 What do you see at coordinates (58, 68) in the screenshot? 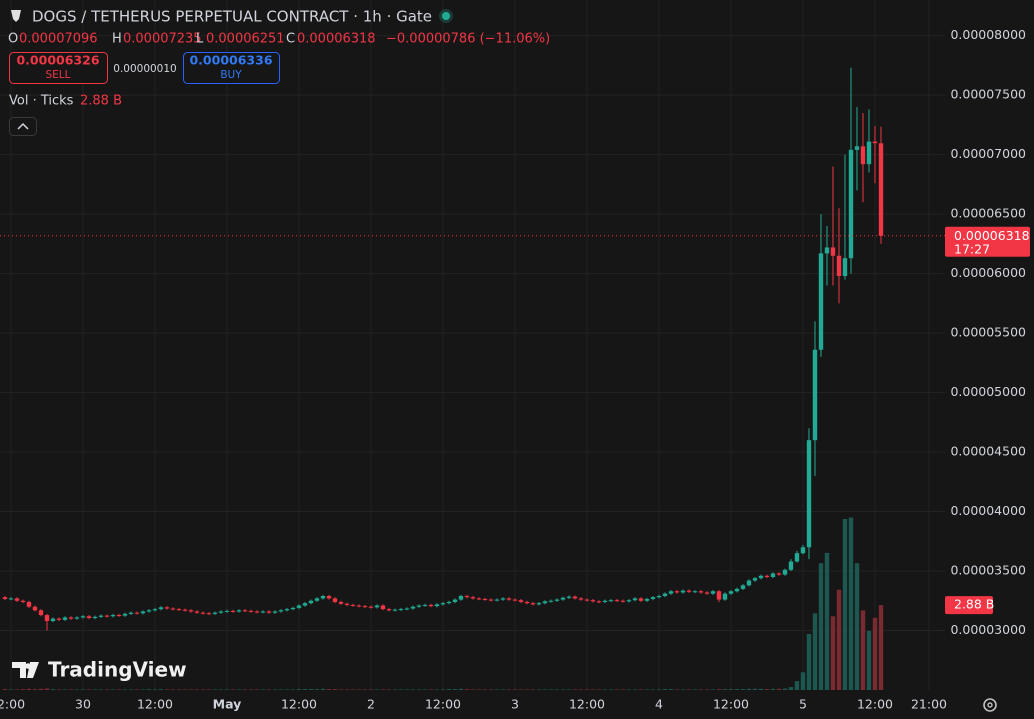
I see `sell-button` at bounding box center [58, 68].